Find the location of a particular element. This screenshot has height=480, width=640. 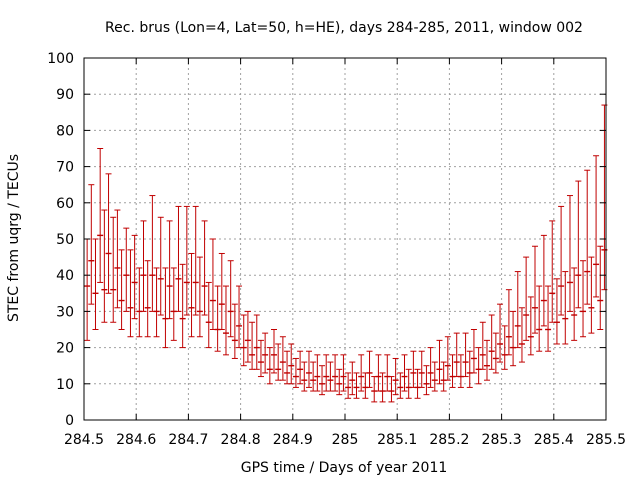

x-tick-label: 285.3 is located at coordinates (502, 440).